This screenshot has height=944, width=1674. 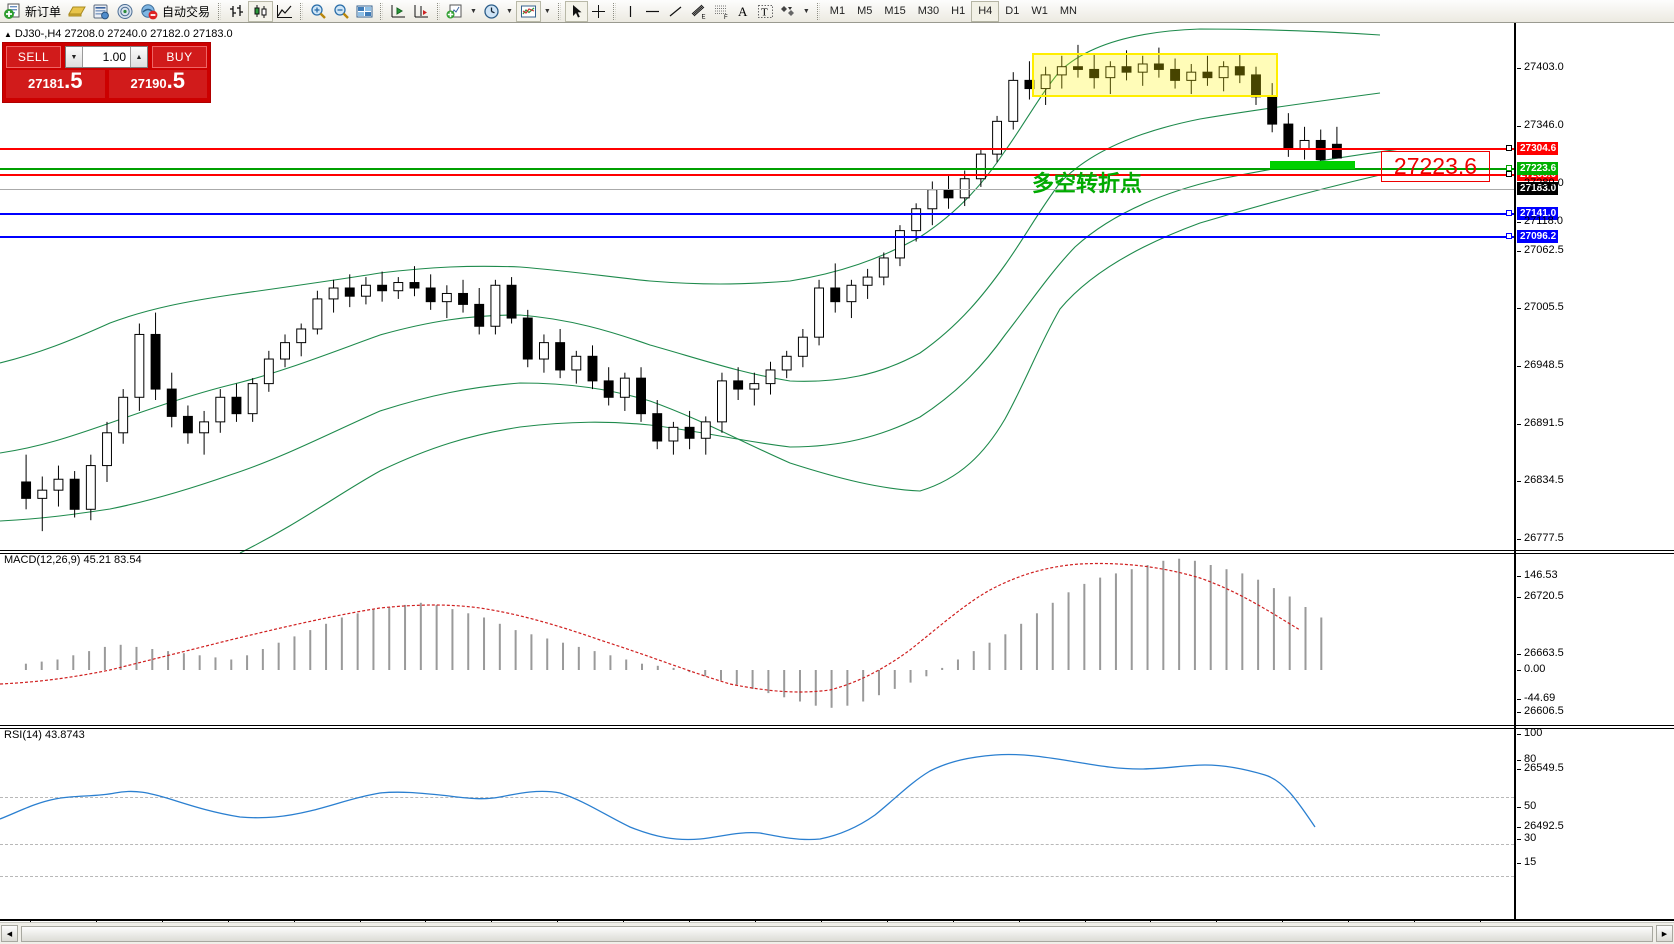 I want to click on profiles-button, so click(x=77, y=11).